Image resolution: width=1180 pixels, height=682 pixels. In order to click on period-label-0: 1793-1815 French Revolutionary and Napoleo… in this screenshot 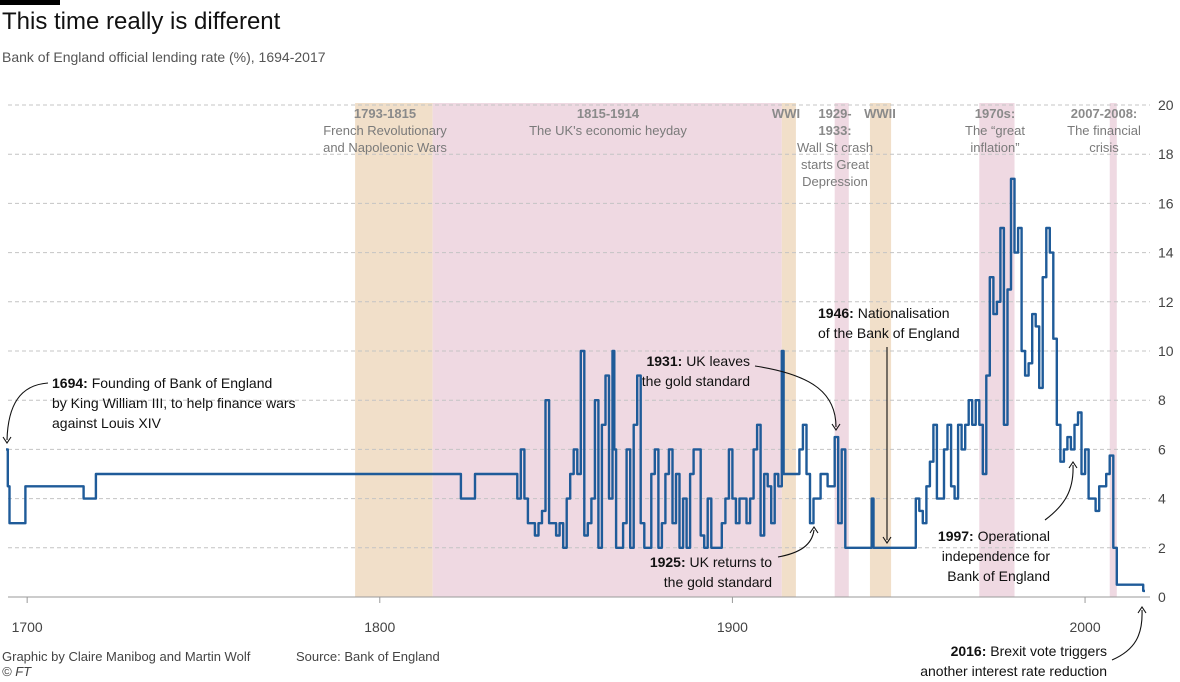, I will do `click(385, 130)`.